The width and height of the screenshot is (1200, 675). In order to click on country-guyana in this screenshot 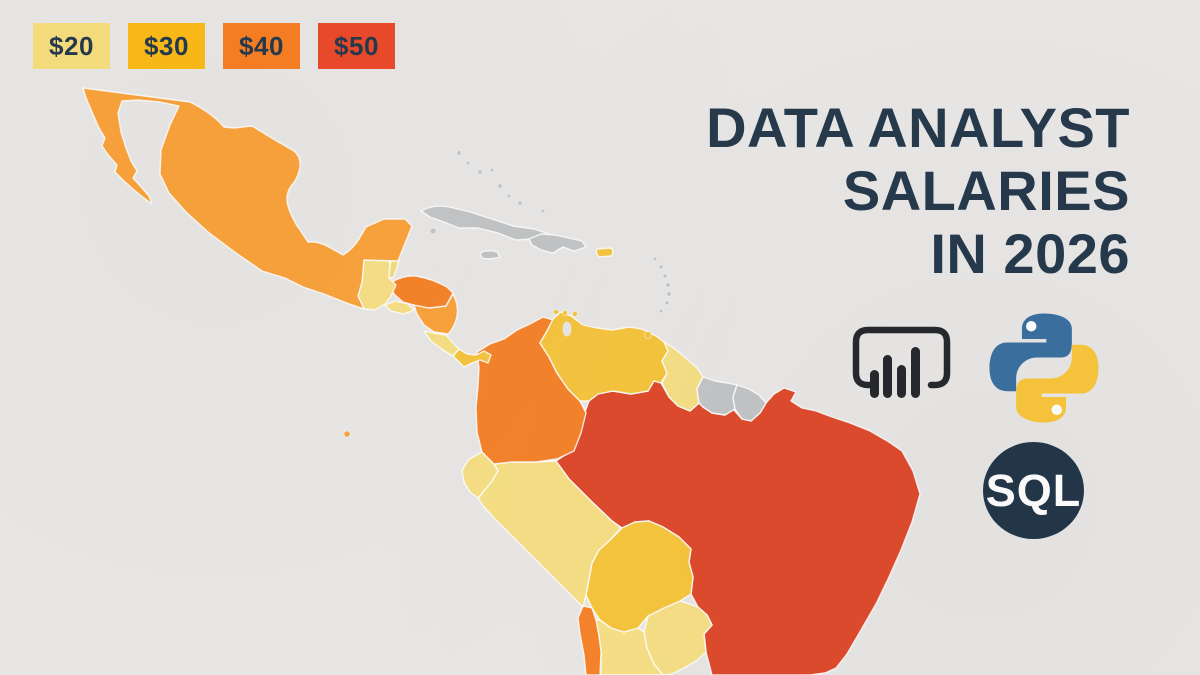, I will do `click(682, 376)`.